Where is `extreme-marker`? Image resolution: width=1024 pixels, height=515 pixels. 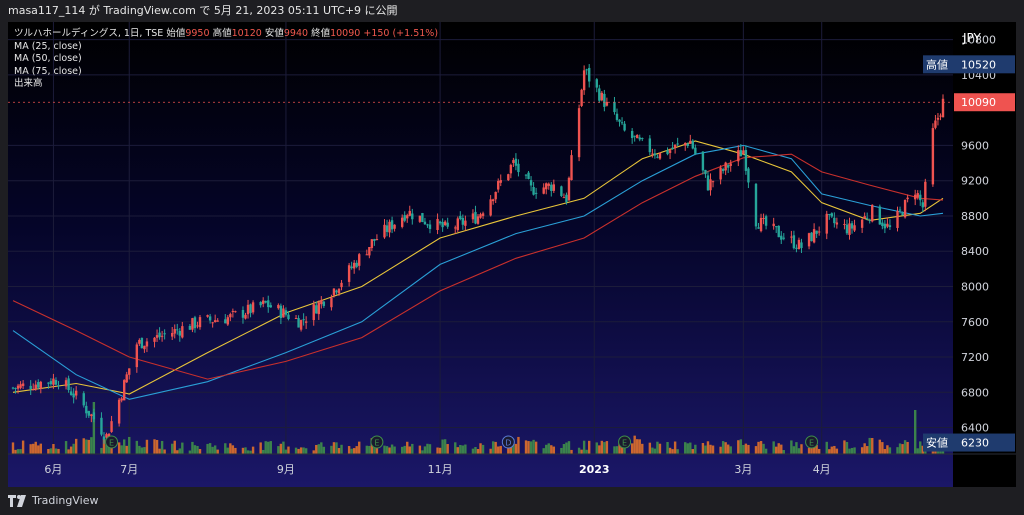
extreme-marker is located at coordinates (969, 442).